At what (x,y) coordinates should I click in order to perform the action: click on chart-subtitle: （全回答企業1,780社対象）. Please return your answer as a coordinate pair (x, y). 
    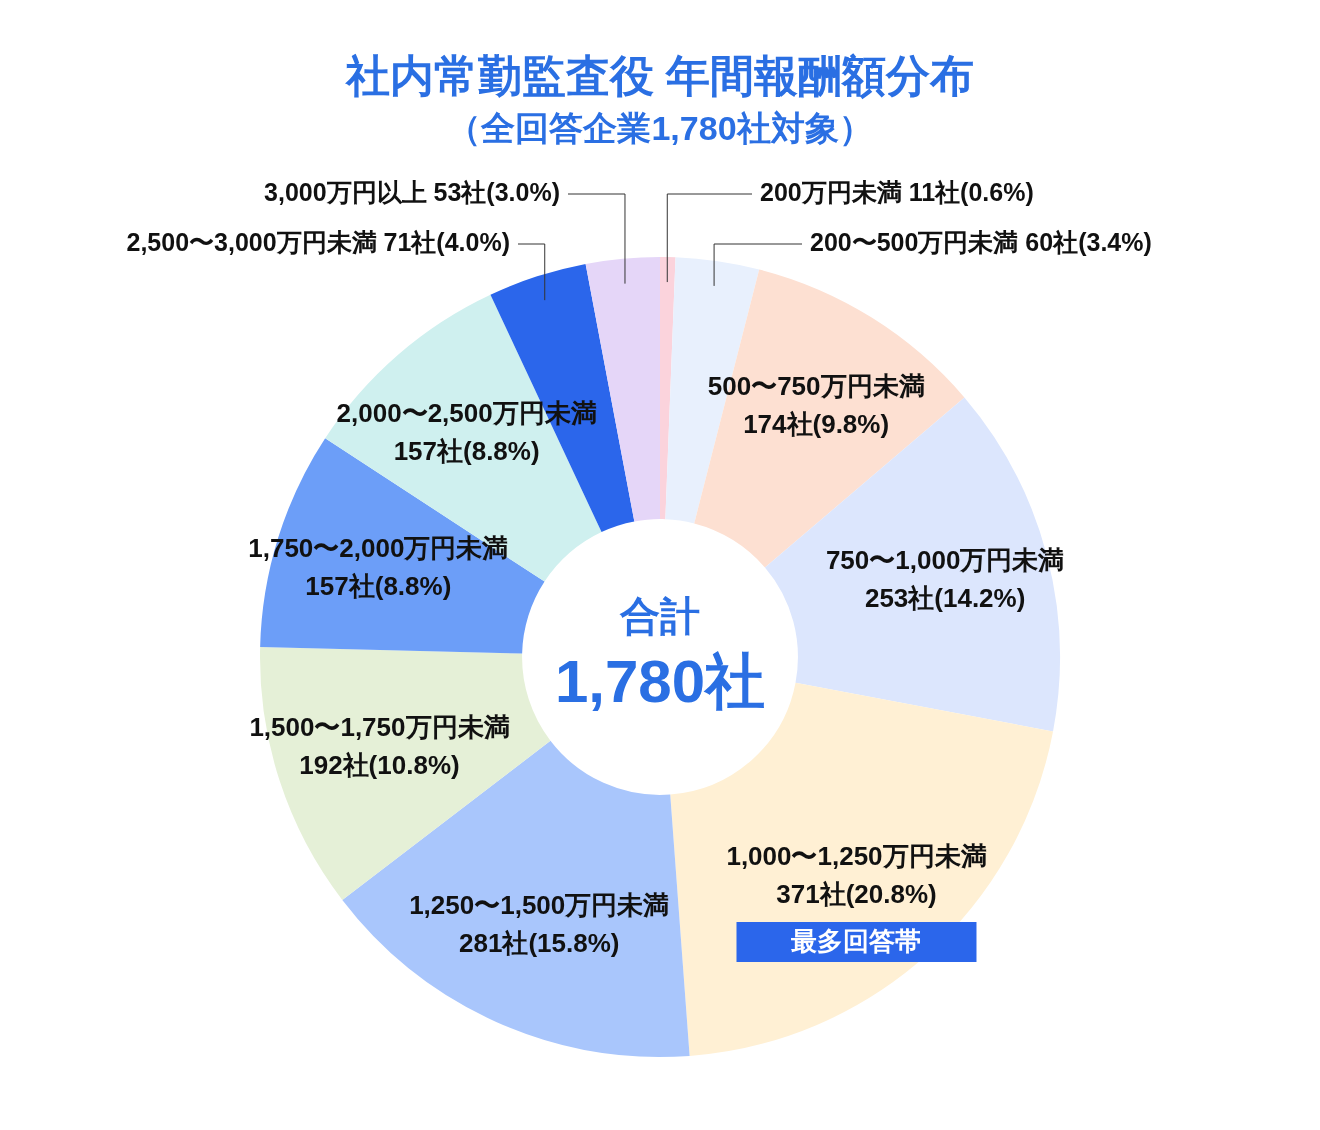
    Looking at the image, I should click on (660, 128).